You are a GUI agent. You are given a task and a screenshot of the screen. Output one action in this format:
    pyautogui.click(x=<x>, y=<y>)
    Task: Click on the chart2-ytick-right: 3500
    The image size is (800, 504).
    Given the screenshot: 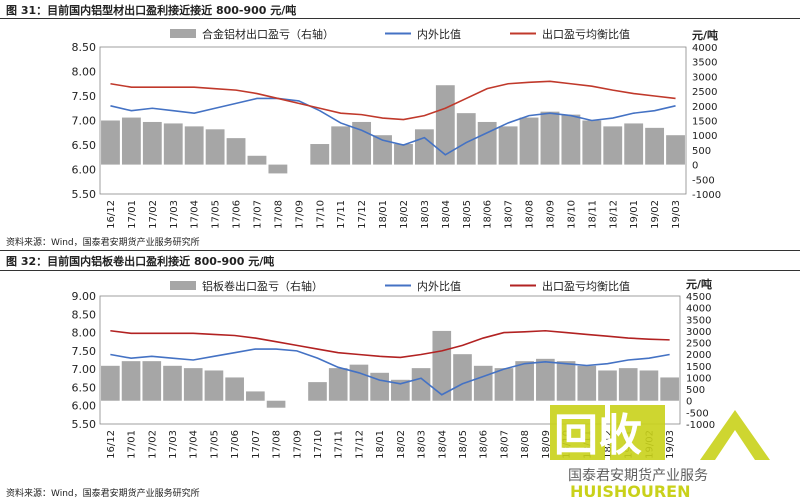 What is the action you would take?
    pyautogui.click(x=698, y=320)
    